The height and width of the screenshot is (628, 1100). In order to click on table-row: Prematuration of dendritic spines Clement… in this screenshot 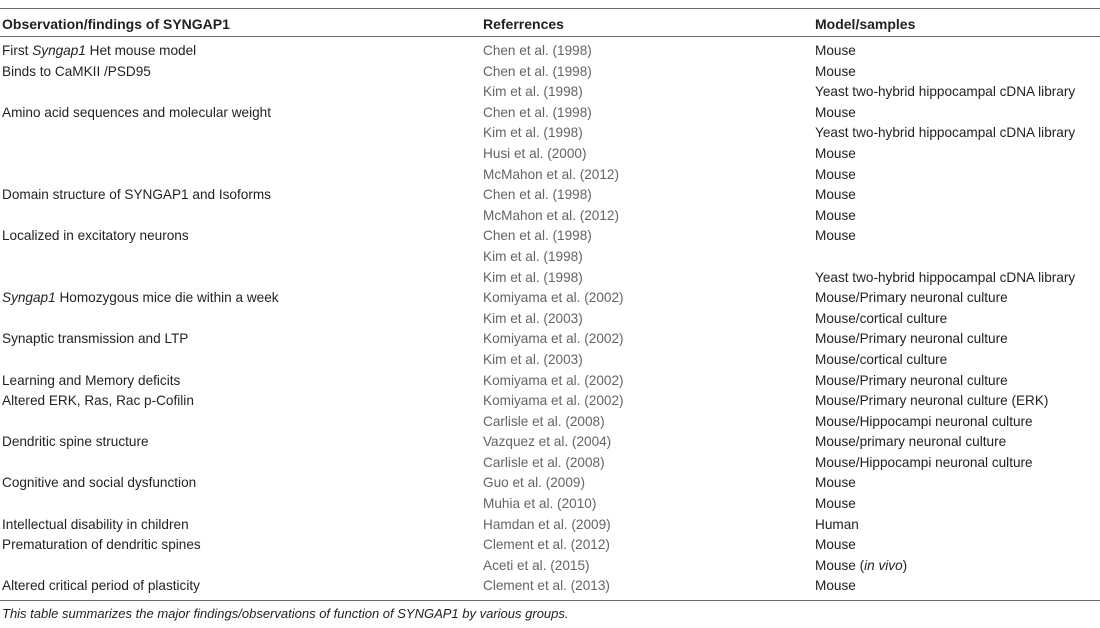, I will do `click(550, 544)`.